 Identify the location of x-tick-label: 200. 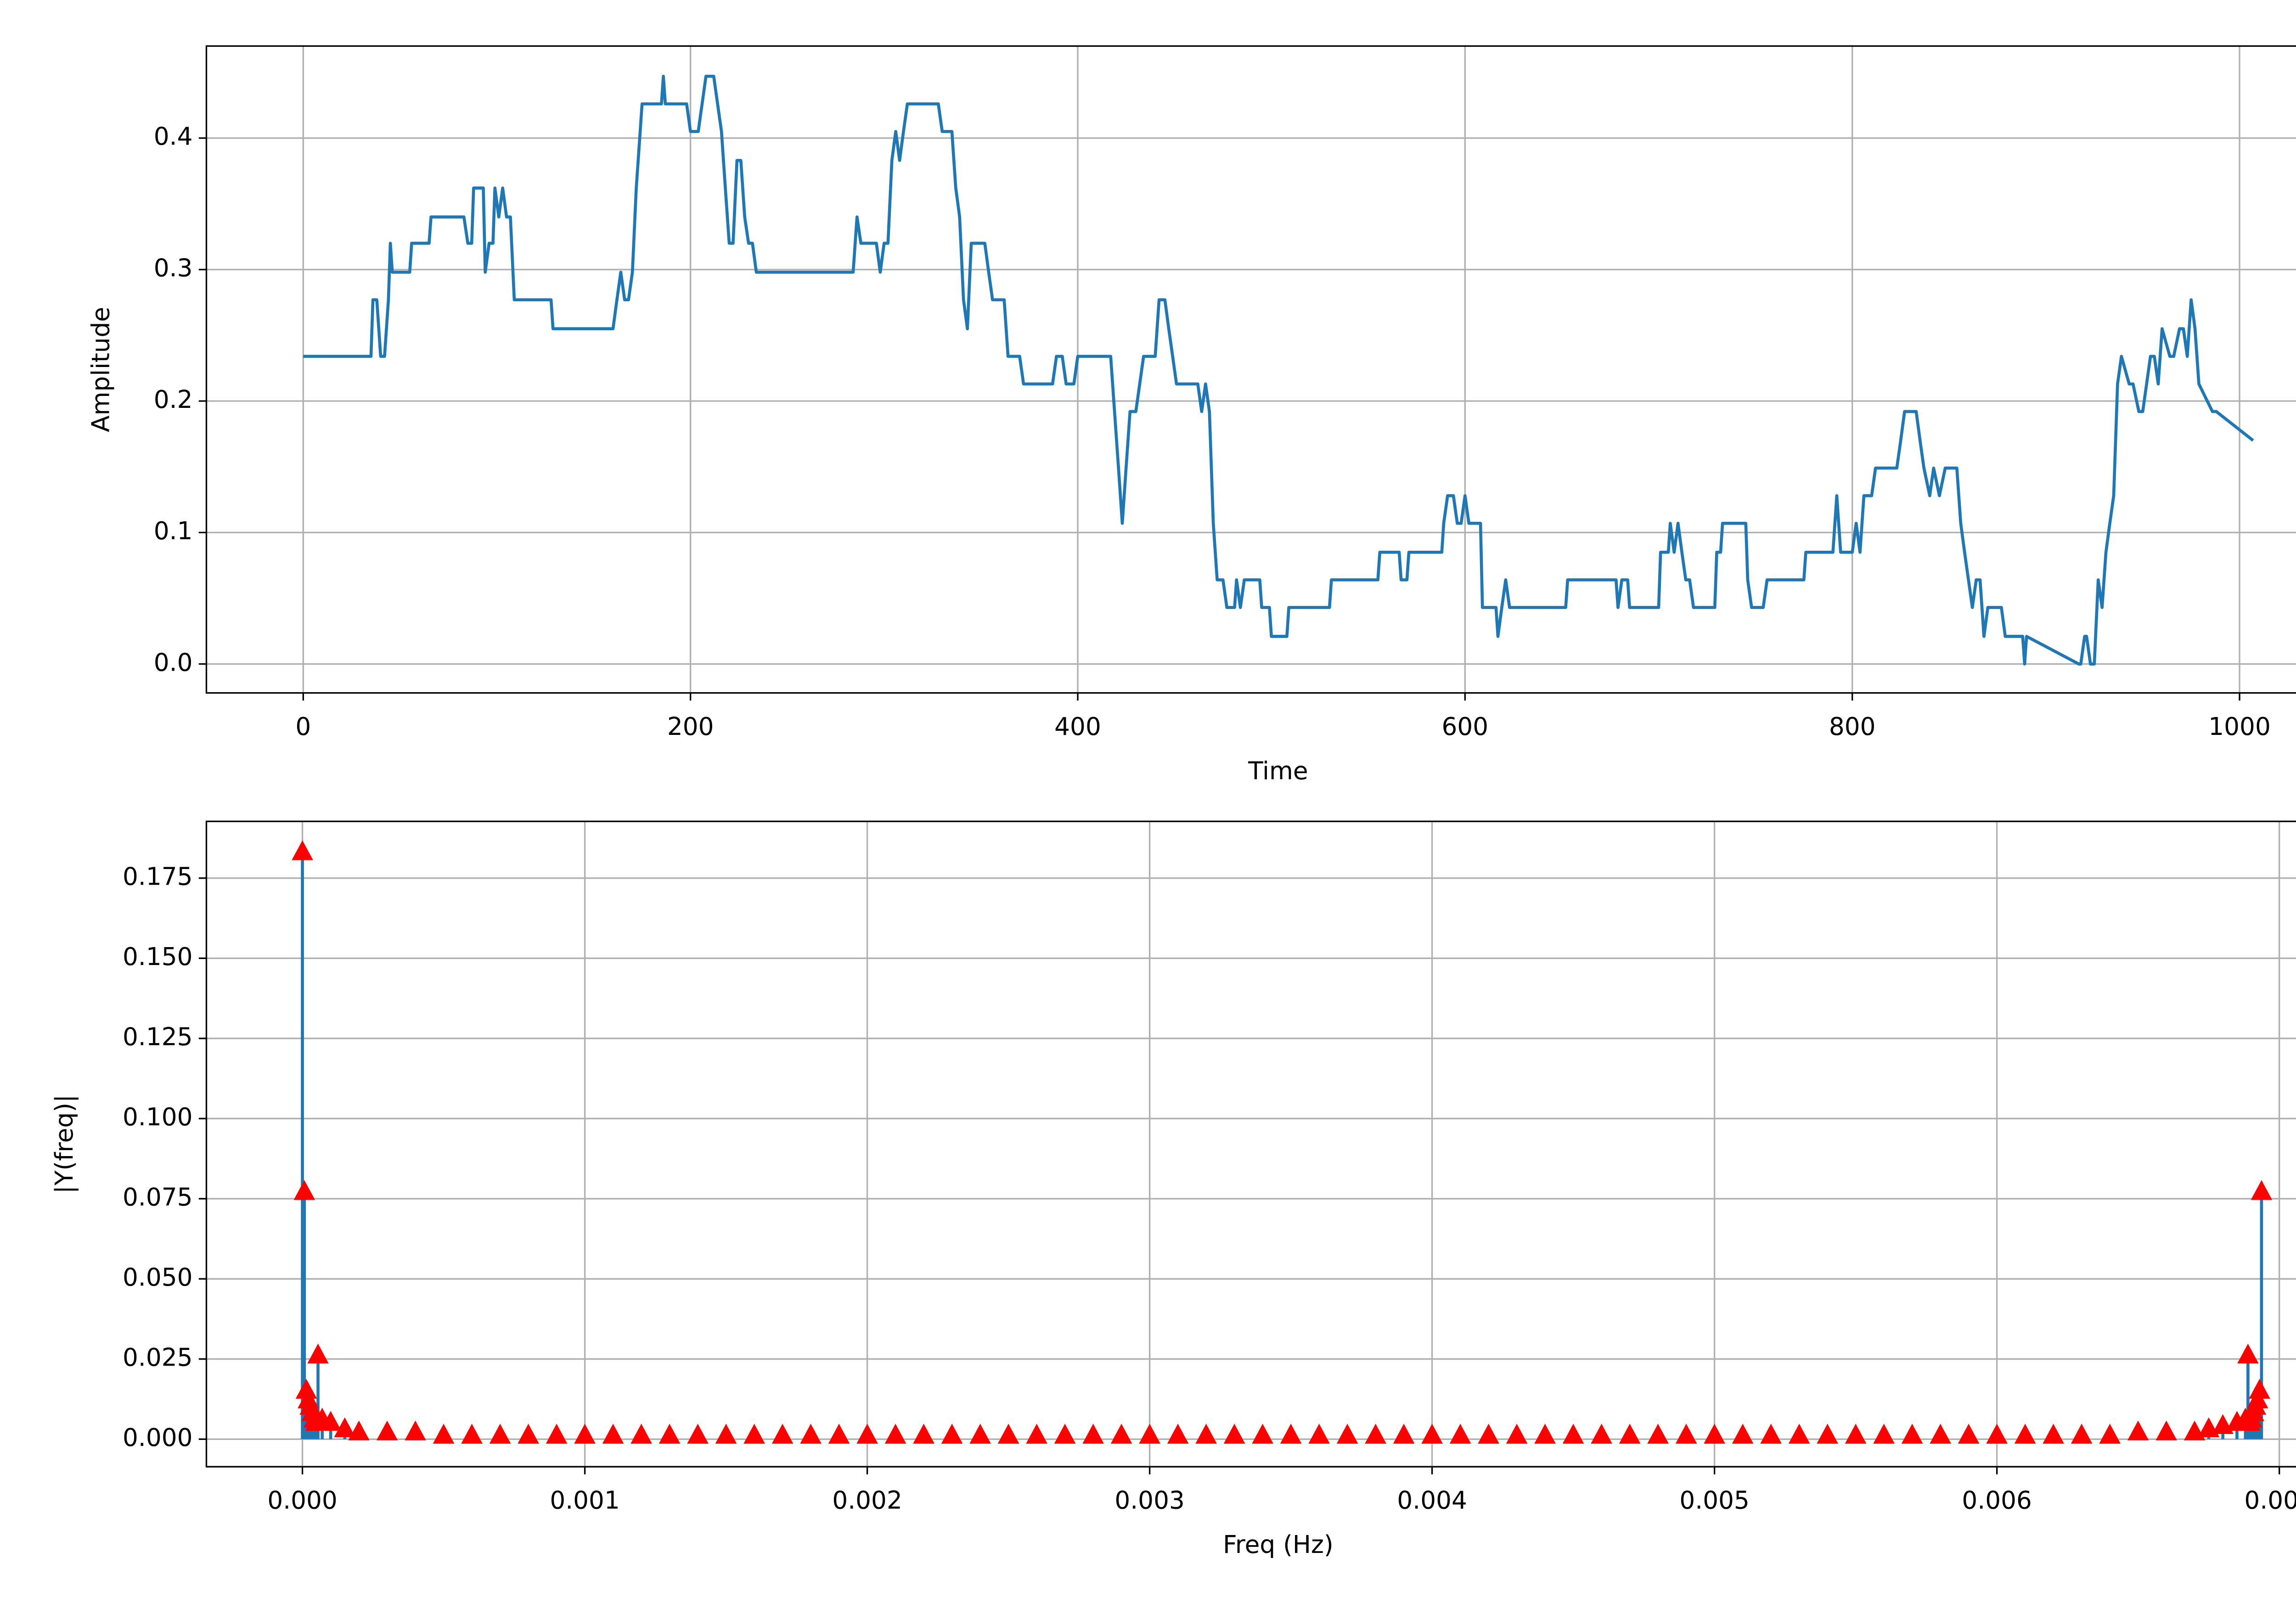
(690, 726).